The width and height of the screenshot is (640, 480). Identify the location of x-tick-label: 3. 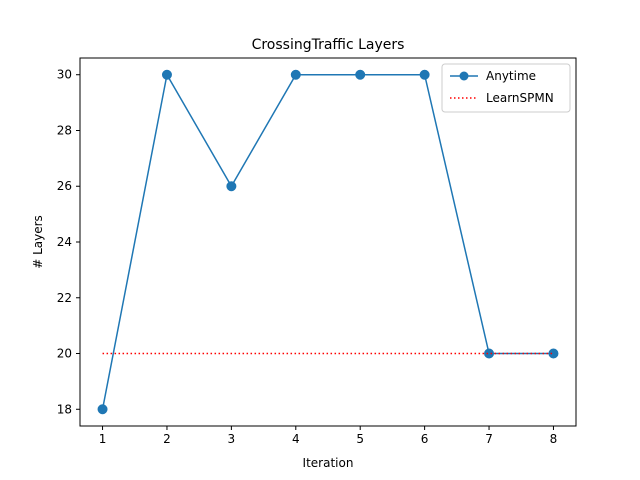
(232, 439).